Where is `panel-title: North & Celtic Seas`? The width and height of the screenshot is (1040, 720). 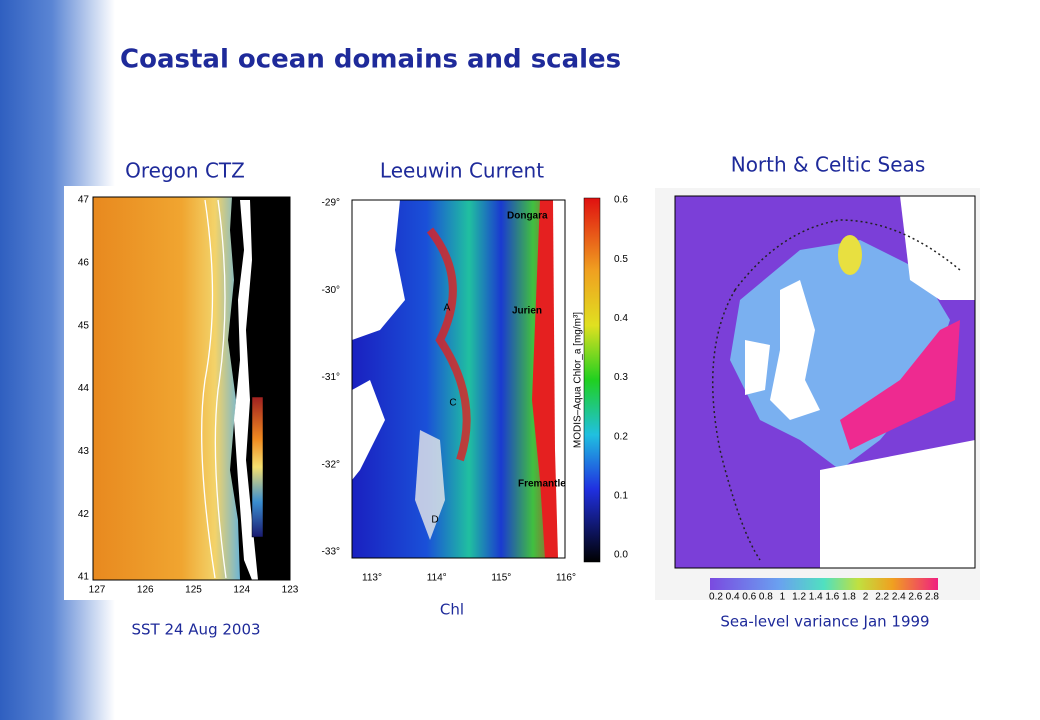 panel-title: North & Celtic Seas is located at coordinates (828, 165).